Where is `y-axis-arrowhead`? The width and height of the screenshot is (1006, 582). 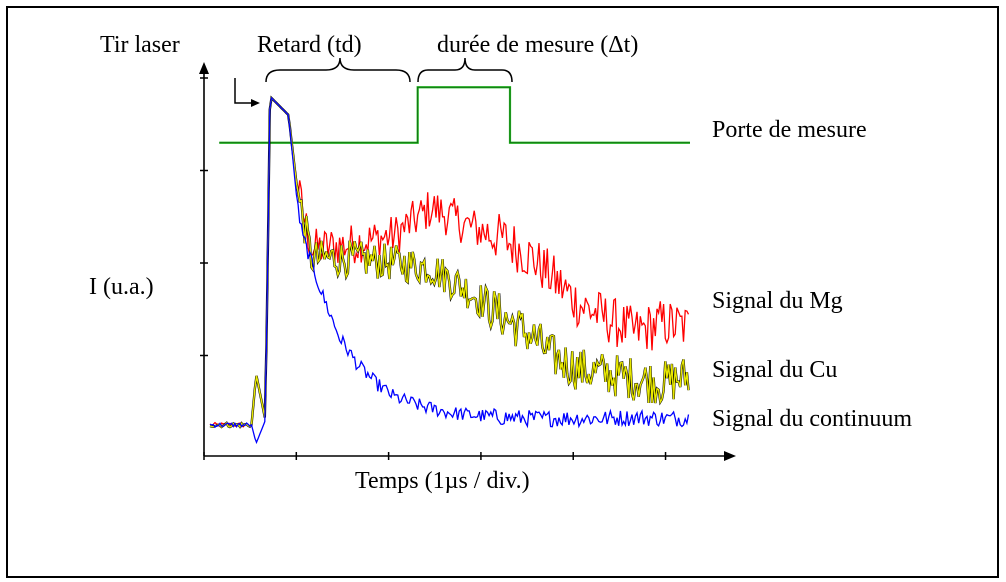
y-axis-arrowhead is located at coordinates (204, 68).